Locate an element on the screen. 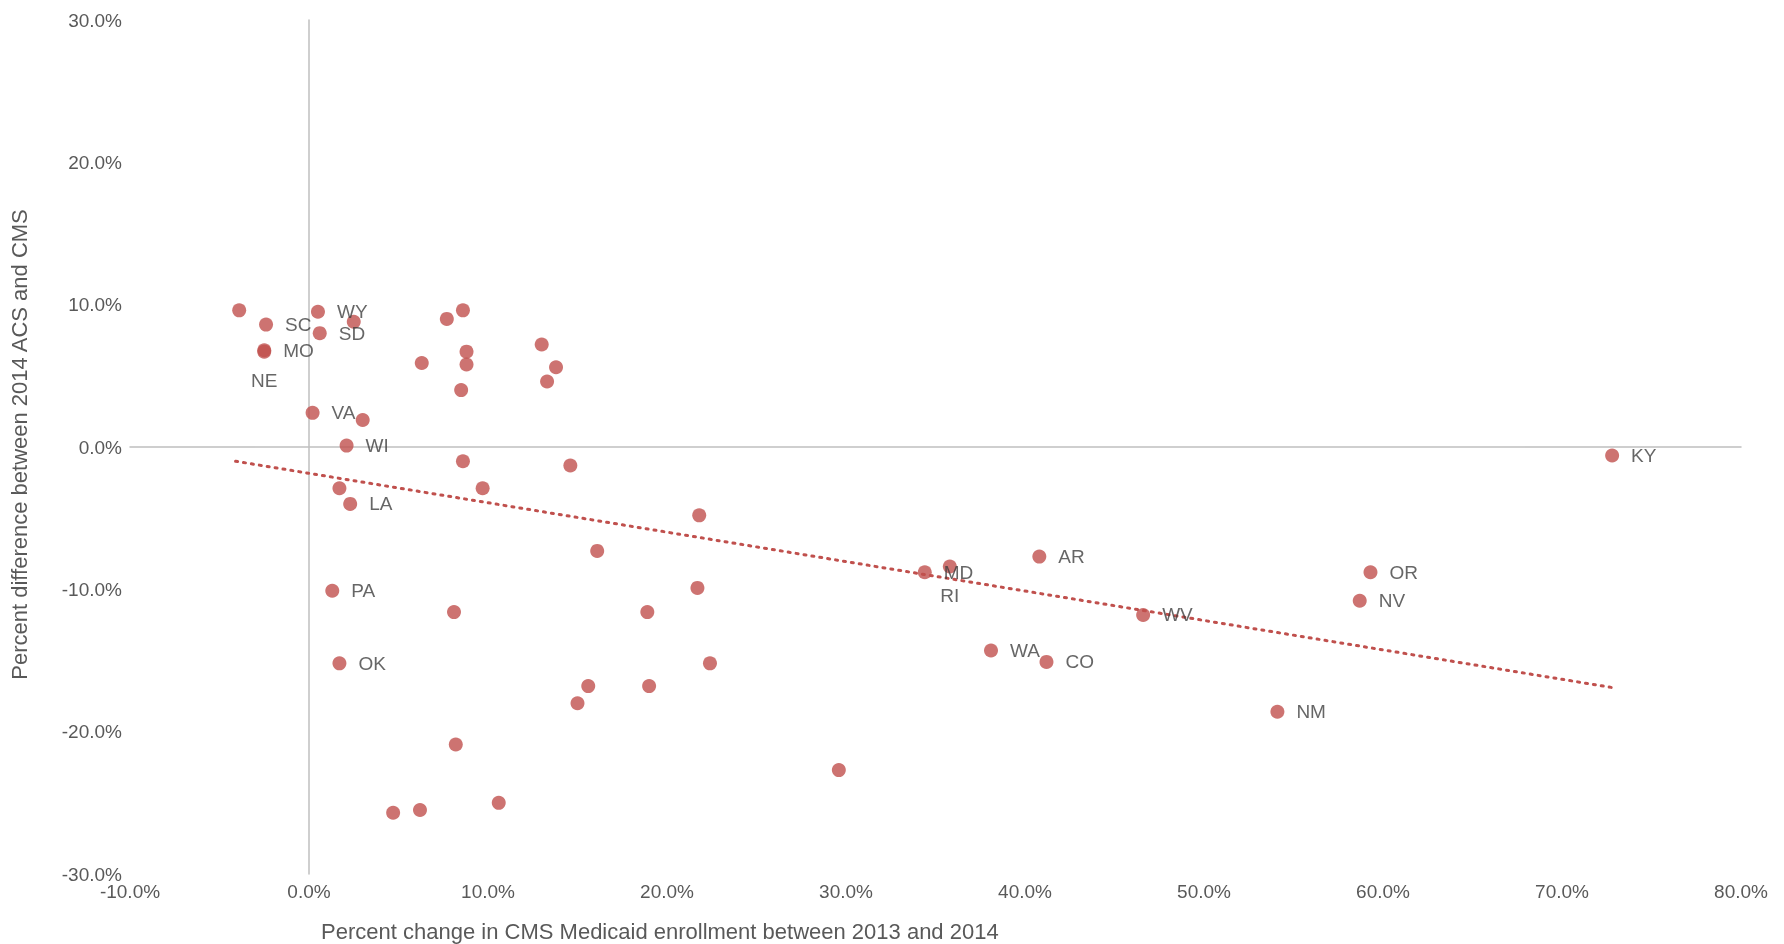 This screenshot has width=1784, height=944. x-axis-title: Percent change in CMS Medicaid enrollment between 2013 and 2014 is located at coordinates (660, 931).